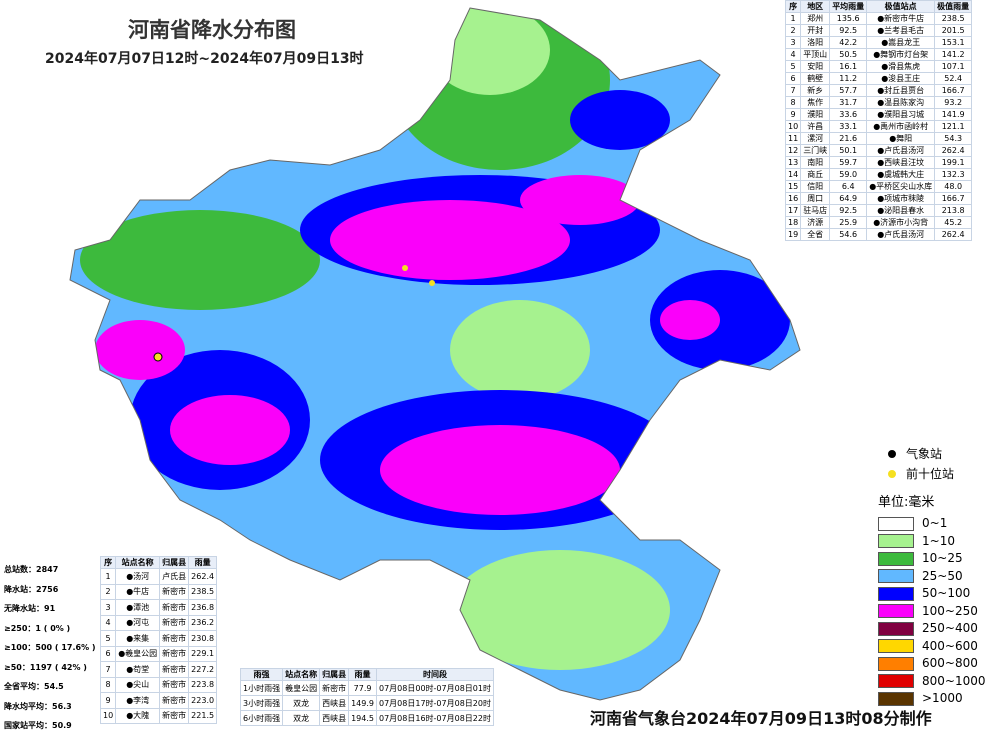 The height and width of the screenshot is (736, 986). Describe the element at coordinates (138, 591) in the screenshot. I see `cell: ●牛店` at that location.